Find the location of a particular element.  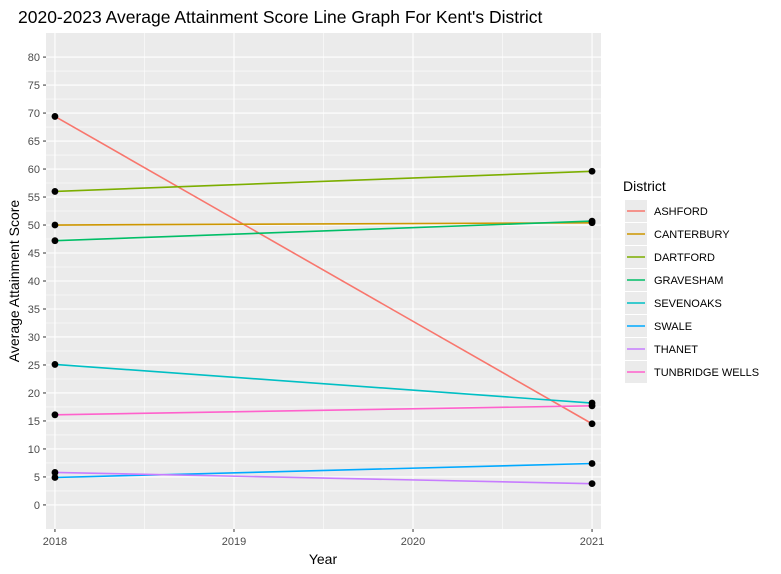

y-axis: 0 5 10 15 20 25 30 35 40 45 50 55 60 65 70 75 80 is located at coordinates (37, 282).